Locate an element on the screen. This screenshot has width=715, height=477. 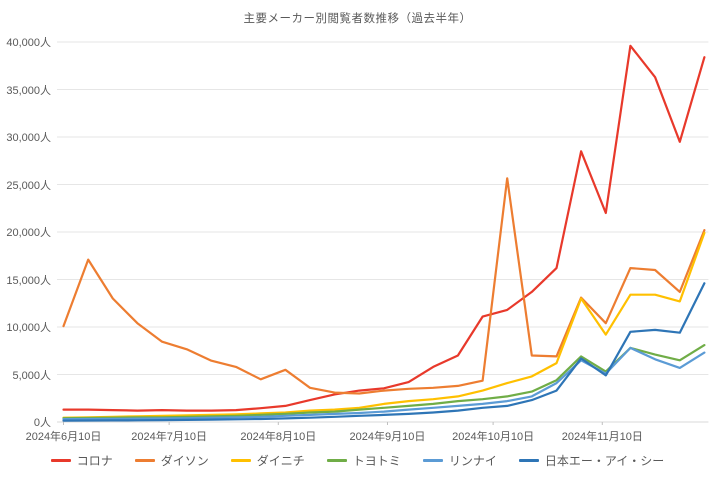
legend-item-toyotomi: トヨトミ is located at coordinates (363, 460).